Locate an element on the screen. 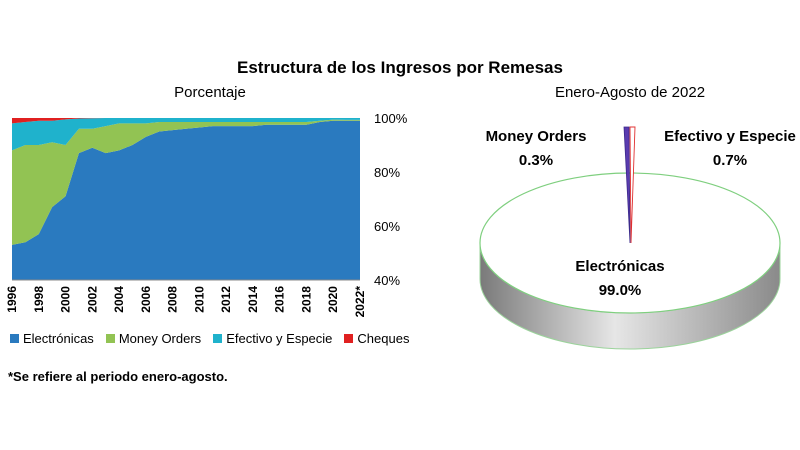 The width and height of the screenshot is (800, 450). x-tick-label: 2022* is located at coordinates (360, 302).